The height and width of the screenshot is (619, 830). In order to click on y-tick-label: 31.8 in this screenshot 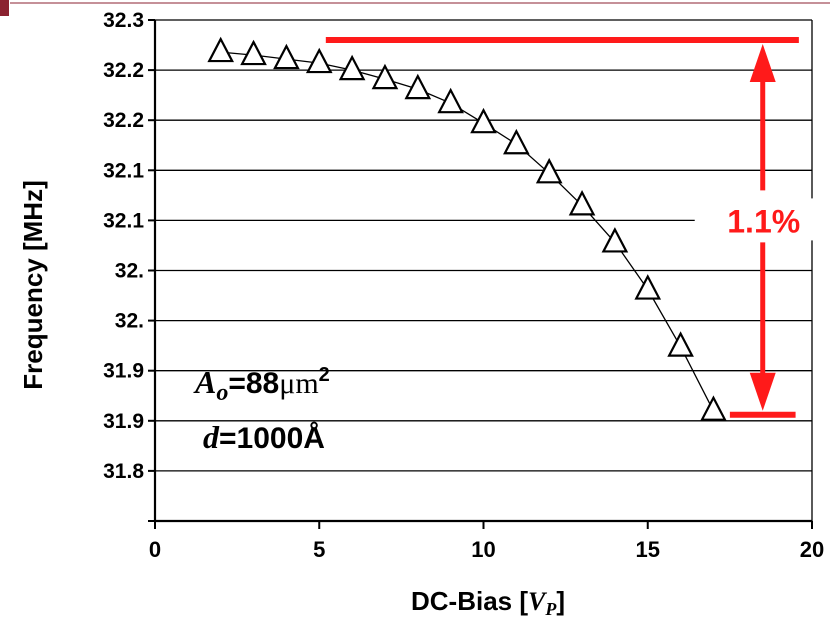, I will do `click(123, 471)`.